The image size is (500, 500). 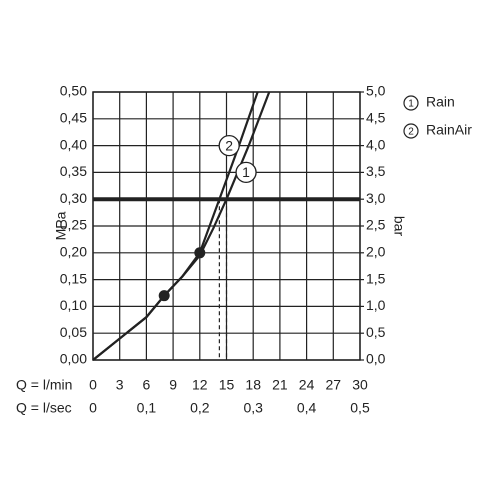 I want to click on x2-tick-label: 0,2, so click(x=200, y=408).